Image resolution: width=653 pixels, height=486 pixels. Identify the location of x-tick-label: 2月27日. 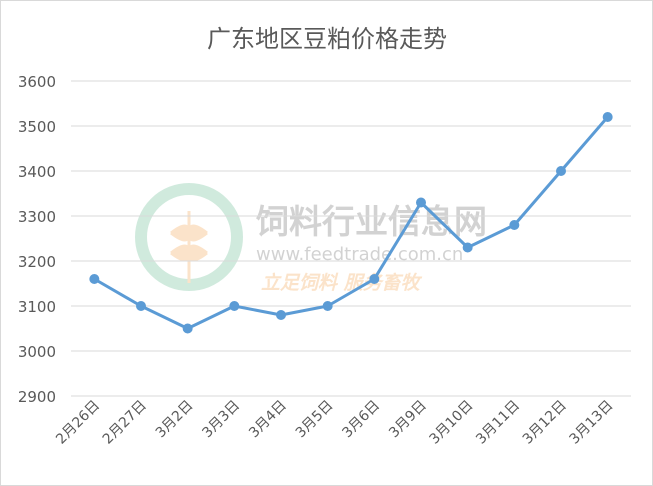
(125, 423).